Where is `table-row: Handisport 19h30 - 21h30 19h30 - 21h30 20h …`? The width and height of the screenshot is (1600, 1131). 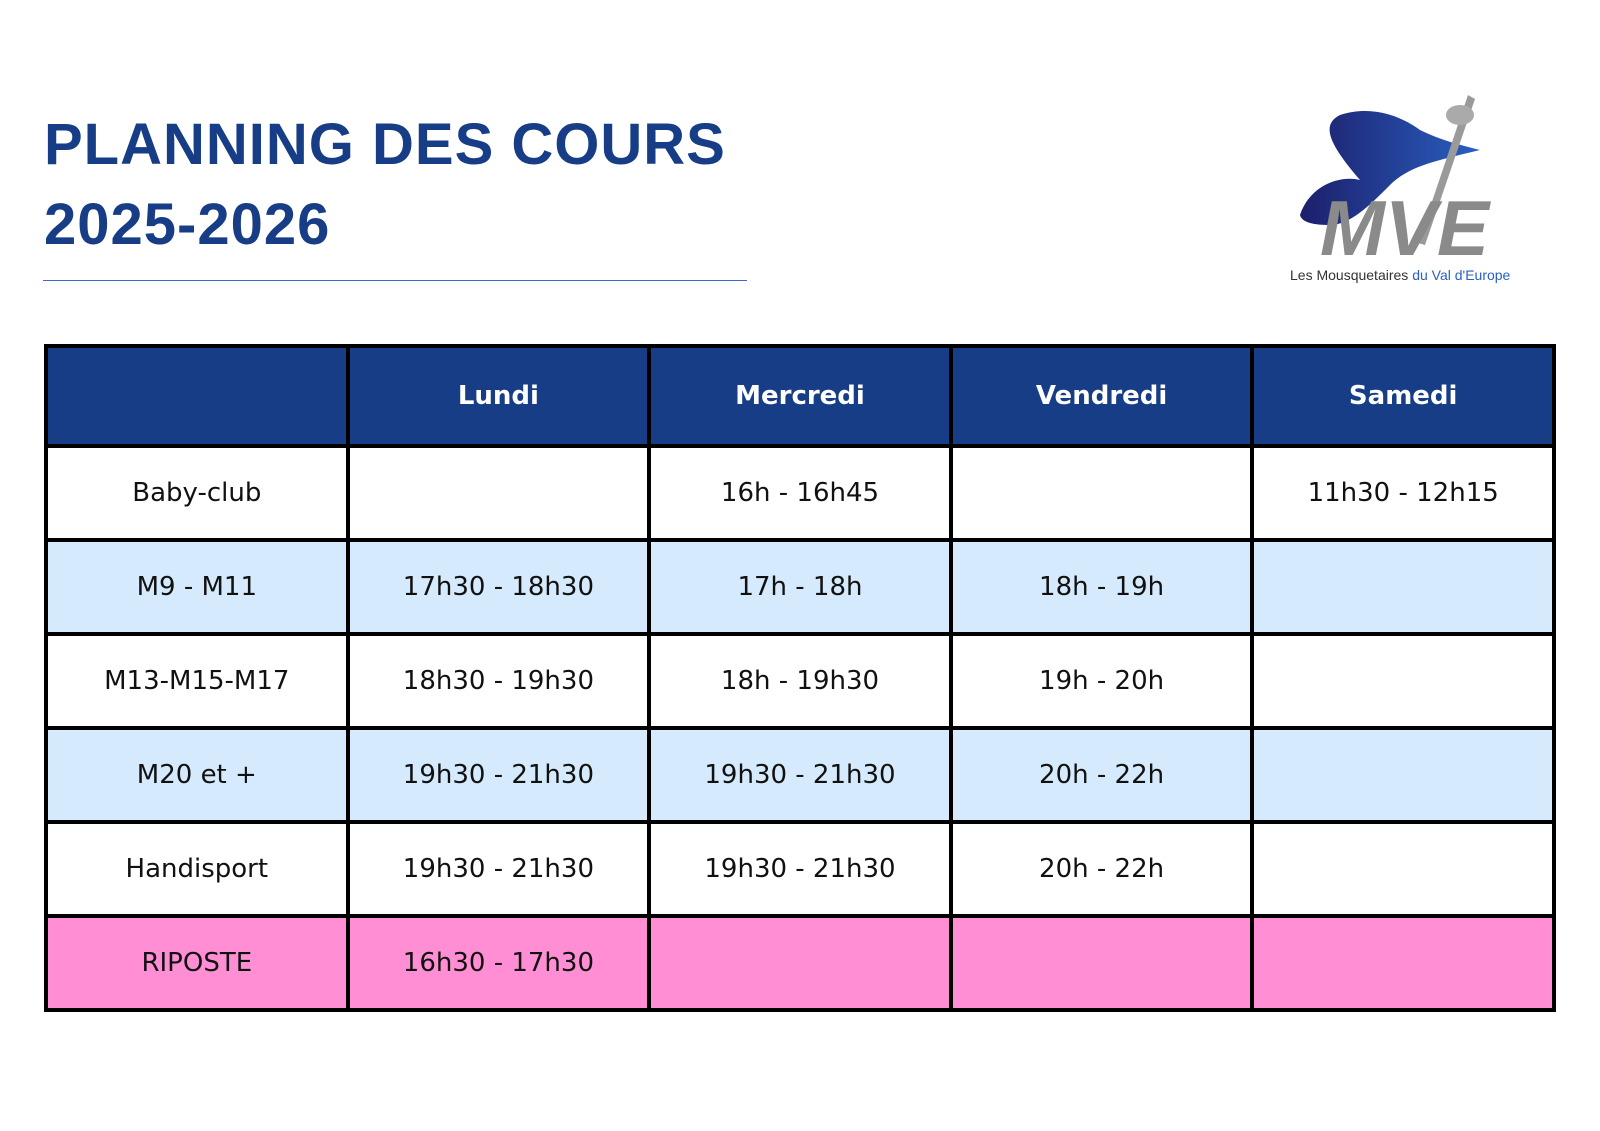
table-row: Handisport 19h30 - 21h30 19h30 - 21h30 20h … is located at coordinates (800, 869).